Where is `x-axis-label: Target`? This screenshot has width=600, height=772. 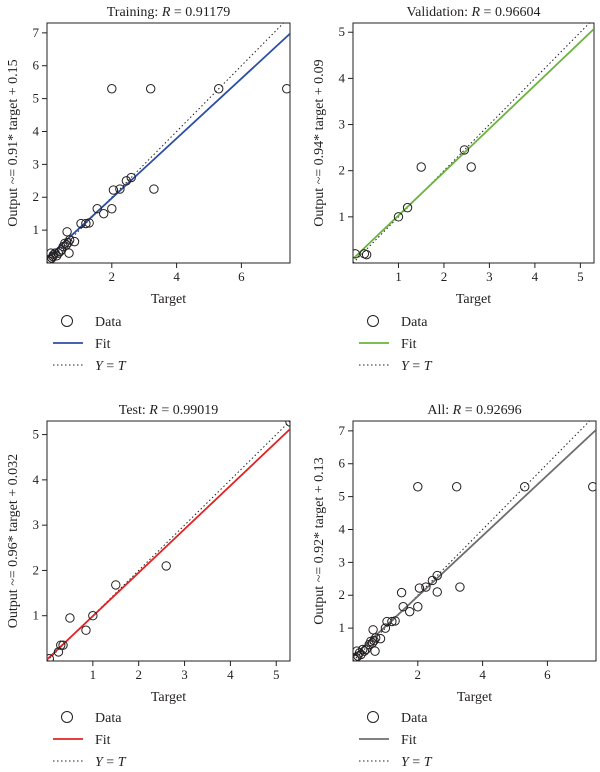
x-axis-label: Target is located at coordinates (474, 697).